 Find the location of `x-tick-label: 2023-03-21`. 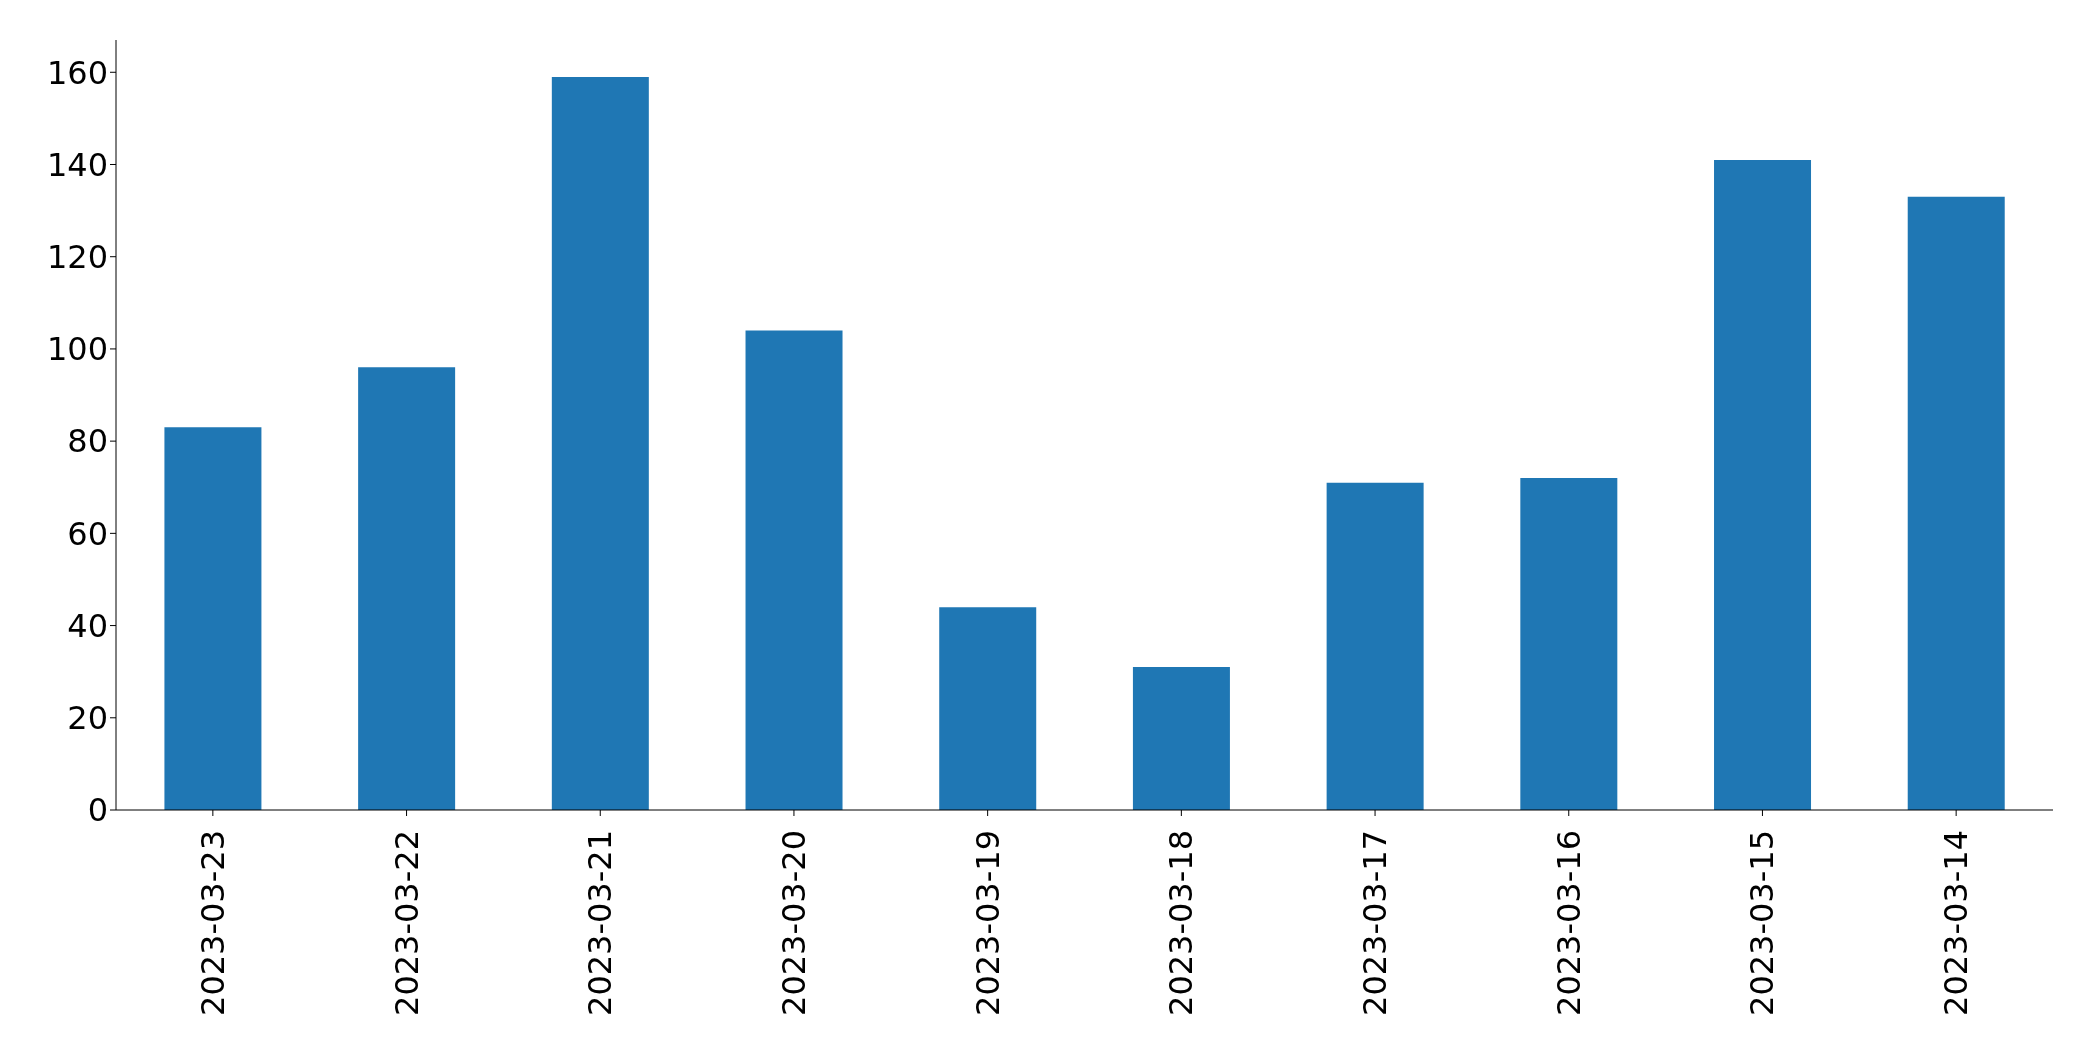

x-tick-label: 2023-03-21 is located at coordinates (600, 923).